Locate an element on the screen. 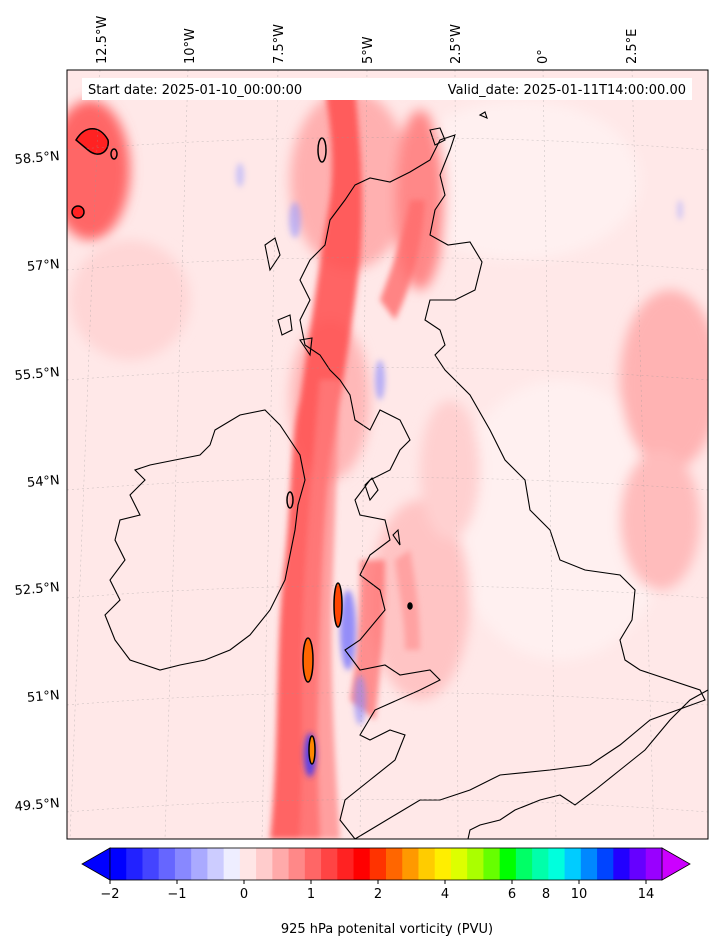 This screenshot has height=949, width=716. lat-label: 51°N is located at coordinates (43, 697).